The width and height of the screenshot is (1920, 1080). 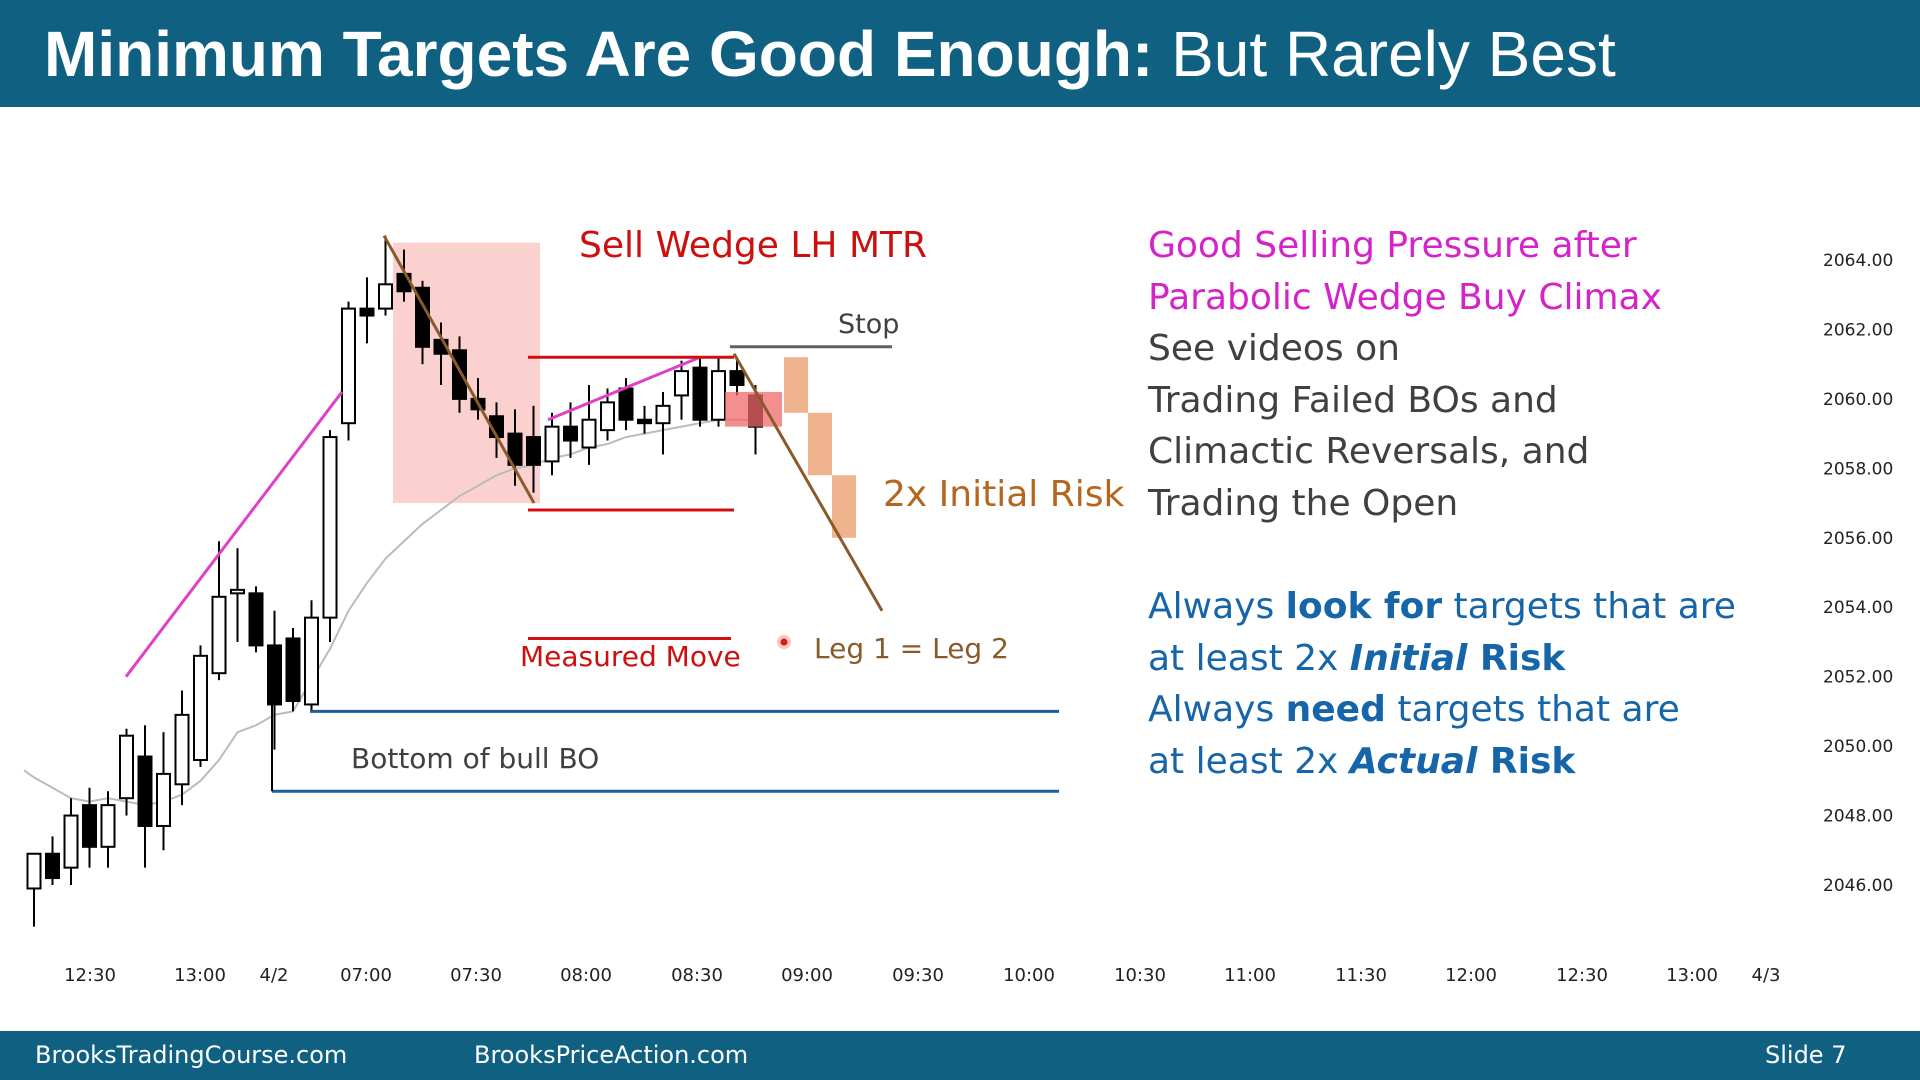 I want to click on note-blue-4c: Risk, so click(x=1526, y=761).